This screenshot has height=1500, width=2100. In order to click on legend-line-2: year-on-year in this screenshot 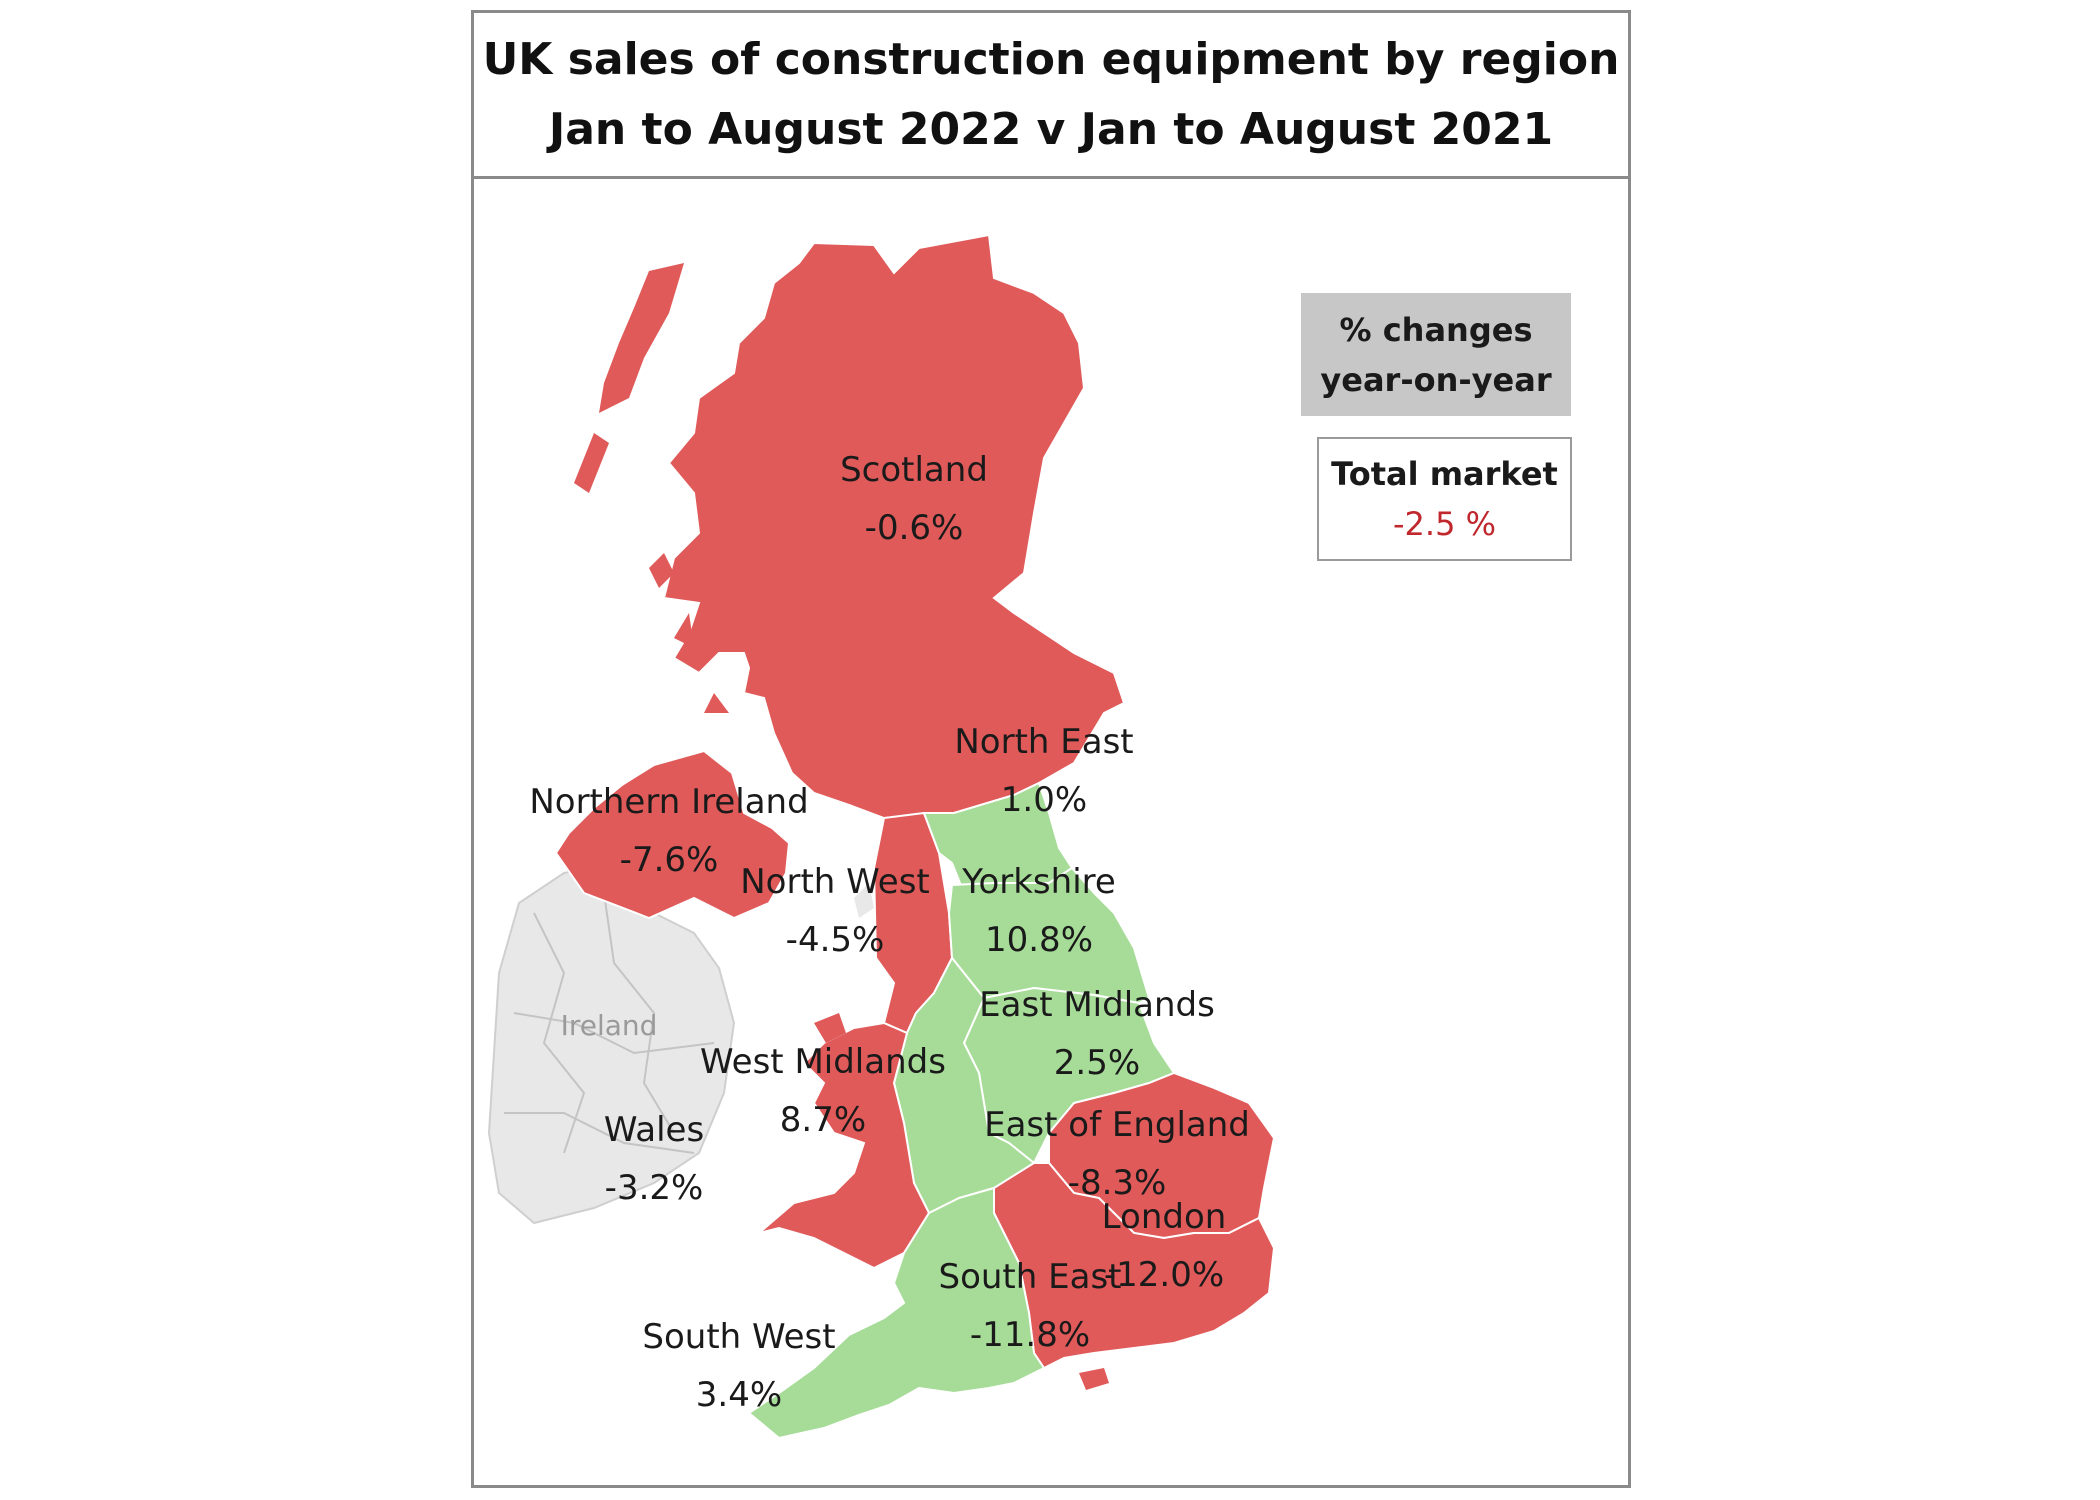, I will do `click(1436, 379)`.